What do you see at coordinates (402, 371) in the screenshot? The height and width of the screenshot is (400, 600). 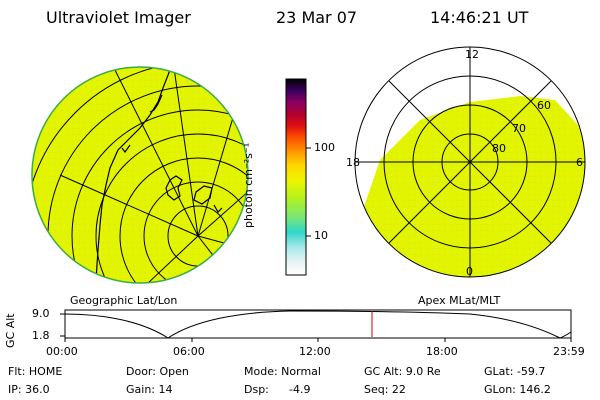 I see `gc-altitude-status: GC Alt: 9.0 Re` at bounding box center [402, 371].